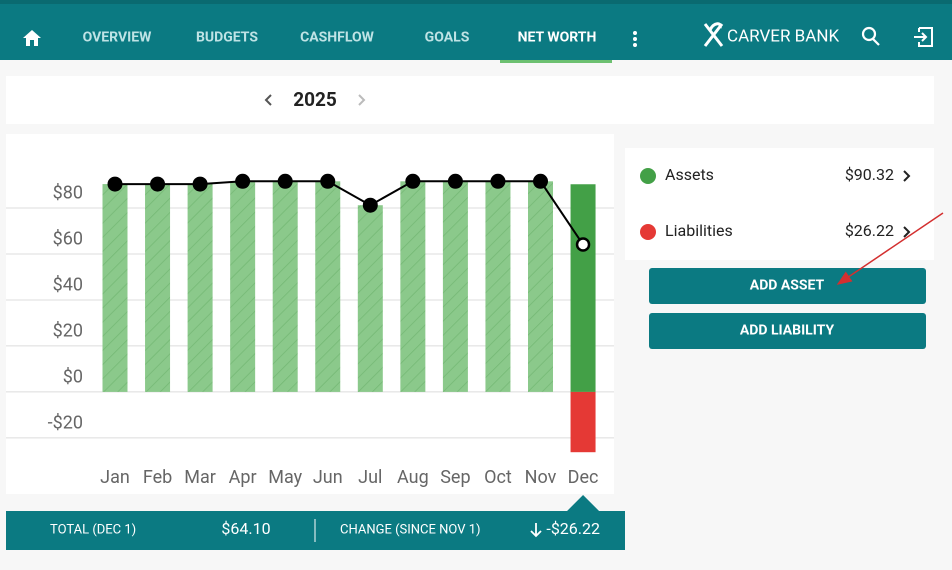  I want to click on y-tick-label: $0, so click(73, 377).